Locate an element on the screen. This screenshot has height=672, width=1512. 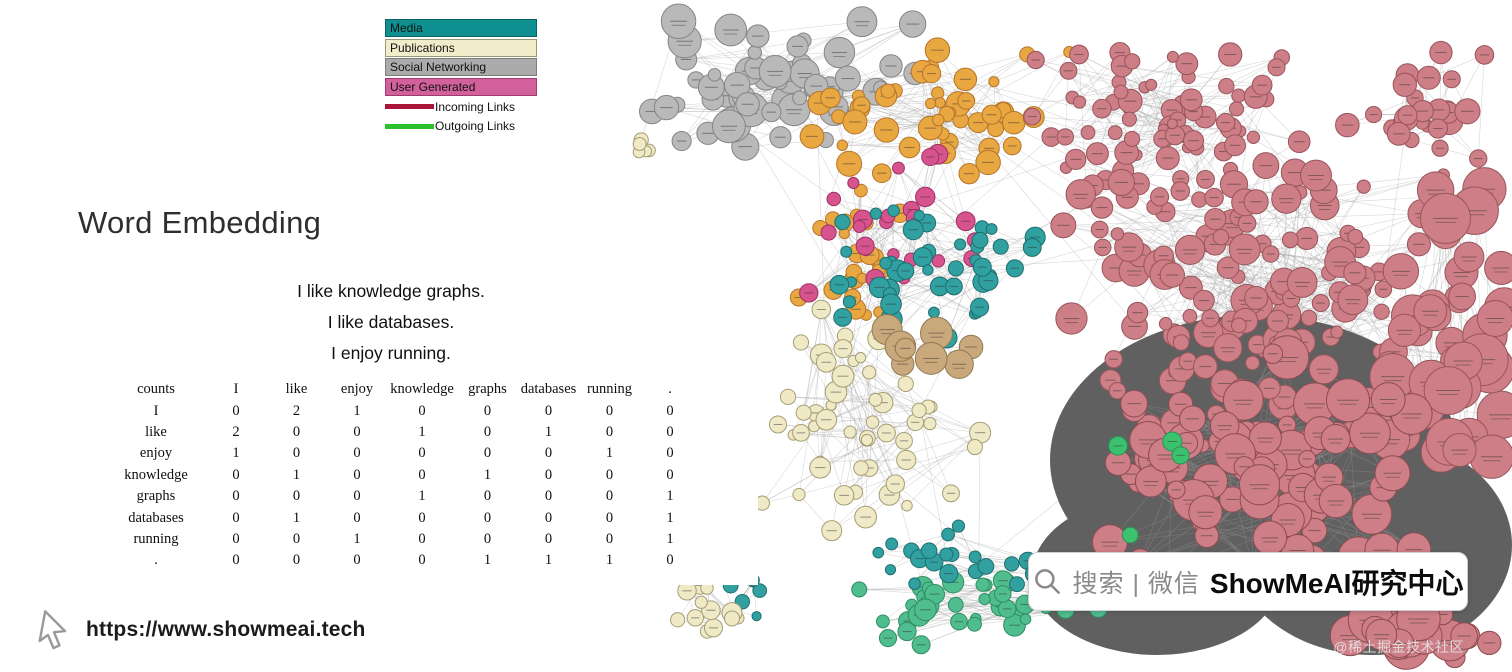
watermark-brand: ShowMeAI研究中心 is located at coordinates (1336, 583).